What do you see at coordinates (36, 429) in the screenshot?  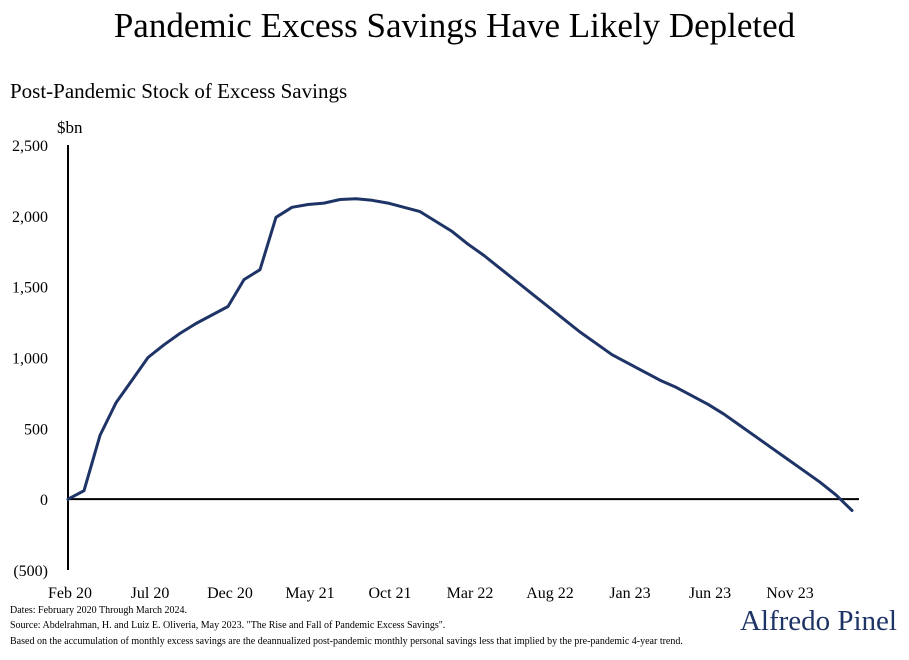 I see `y-tick-label: 500` at bounding box center [36, 429].